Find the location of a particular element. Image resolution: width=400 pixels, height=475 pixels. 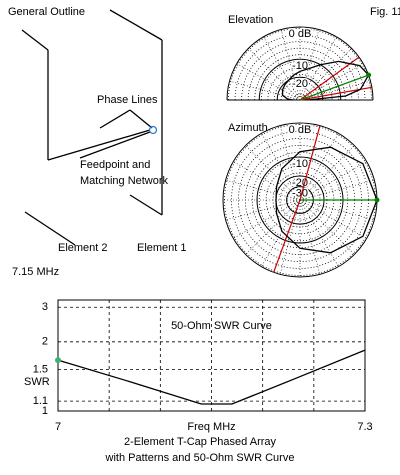

y-tick-label: 3 is located at coordinates (45, 307).